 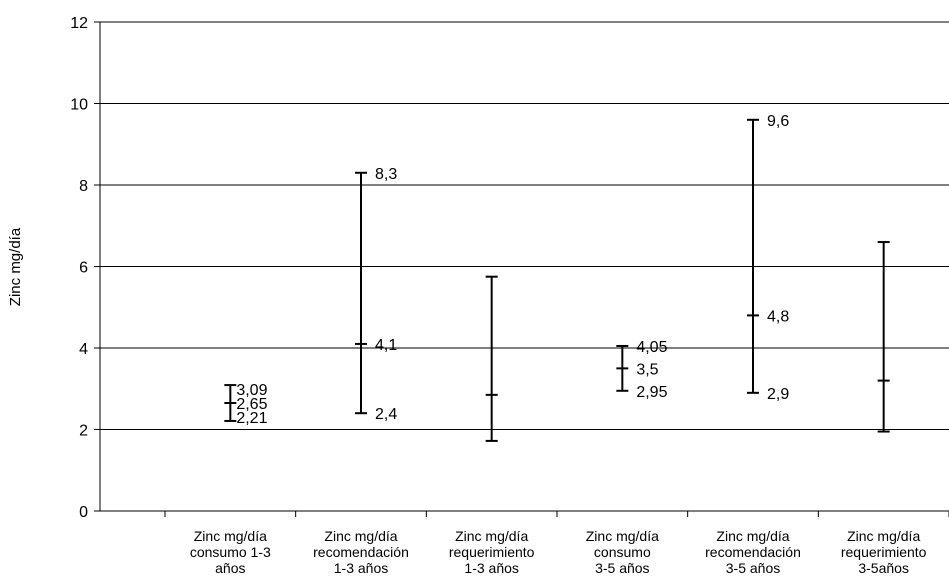 What do you see at coordinates (15, 266) in the screenshot?
I see `y-axis-label: Zinc mg/día` at bounding box center [15, 266].